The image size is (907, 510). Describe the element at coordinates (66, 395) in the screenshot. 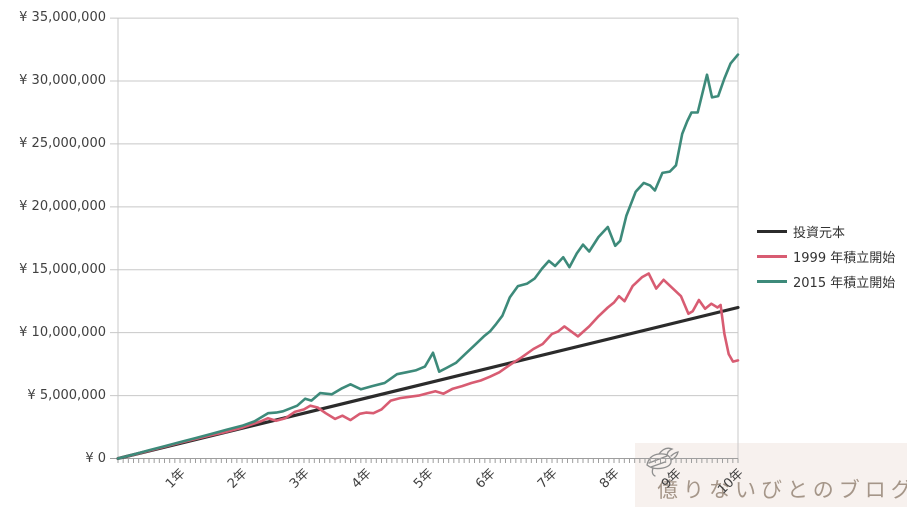

I see `y-axis-label: ¥ 5,000,000` at that location.